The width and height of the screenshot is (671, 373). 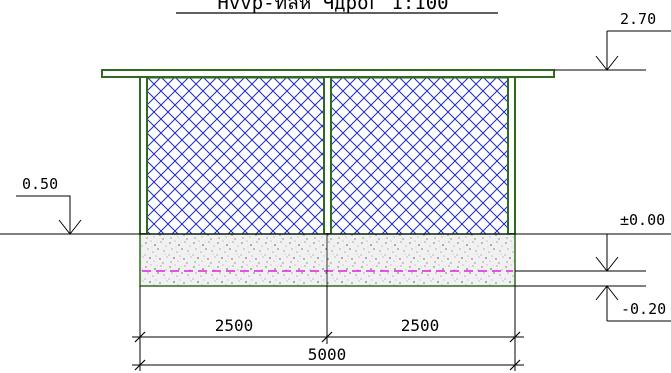 I want to click on column-middle, so click(x=327, y=155).